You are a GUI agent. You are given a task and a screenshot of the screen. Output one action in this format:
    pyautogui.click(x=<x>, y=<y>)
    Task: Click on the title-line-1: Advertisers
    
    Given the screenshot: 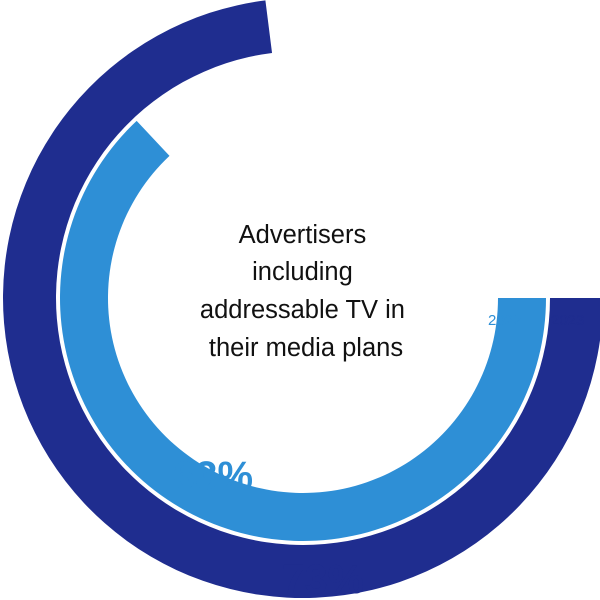 What is the action you would take?
    pyautogui.click(x=303, y=235)
    